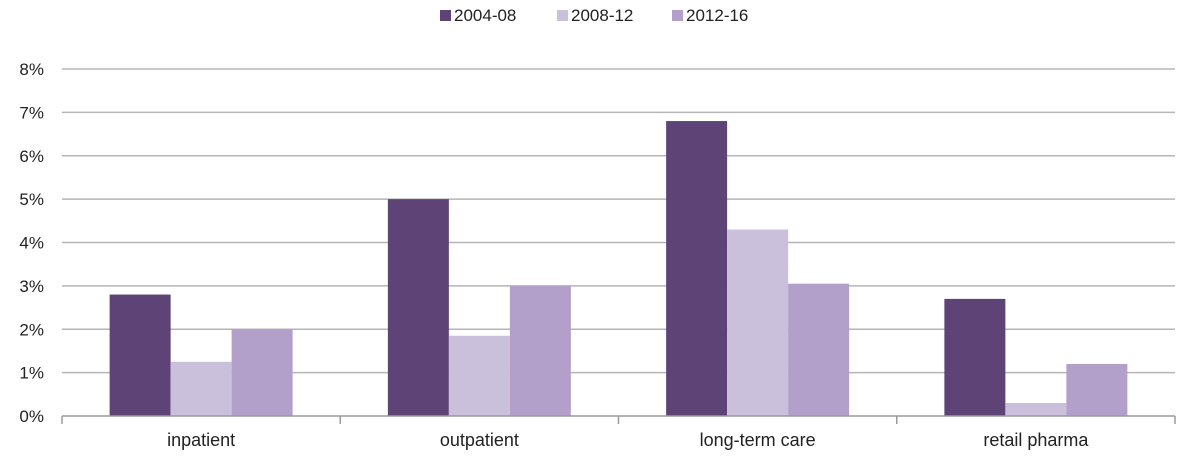 This screenshot has width=1177, height=460. Describe the element at coordinates (201, 388) in the screenshot. I see `bar-2008-12-inpatient` at that location.